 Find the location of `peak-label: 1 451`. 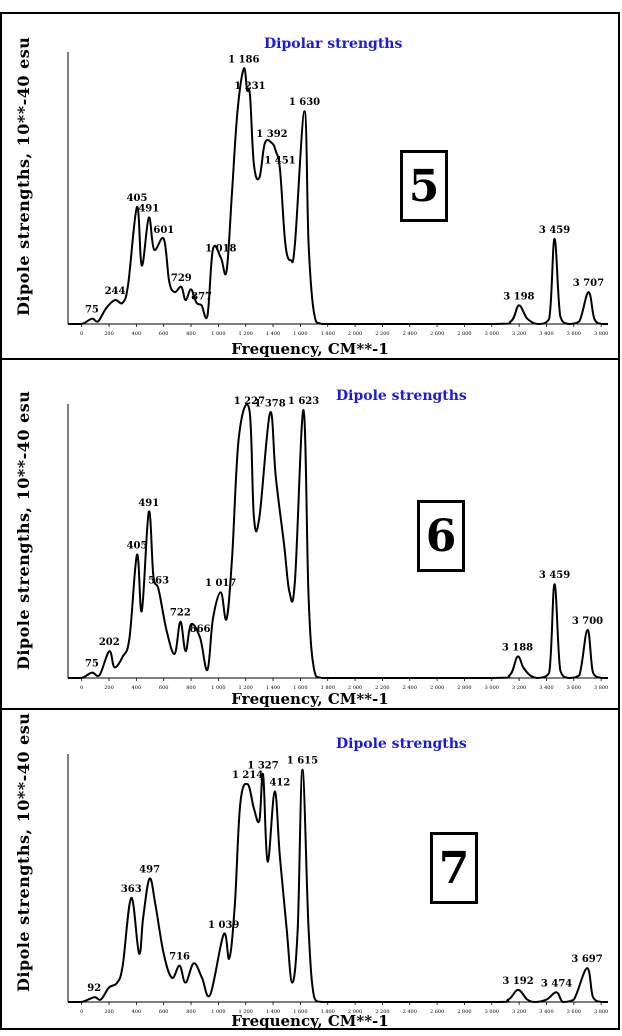

peak-label: 1 451 is located at coordinates (279, 161).